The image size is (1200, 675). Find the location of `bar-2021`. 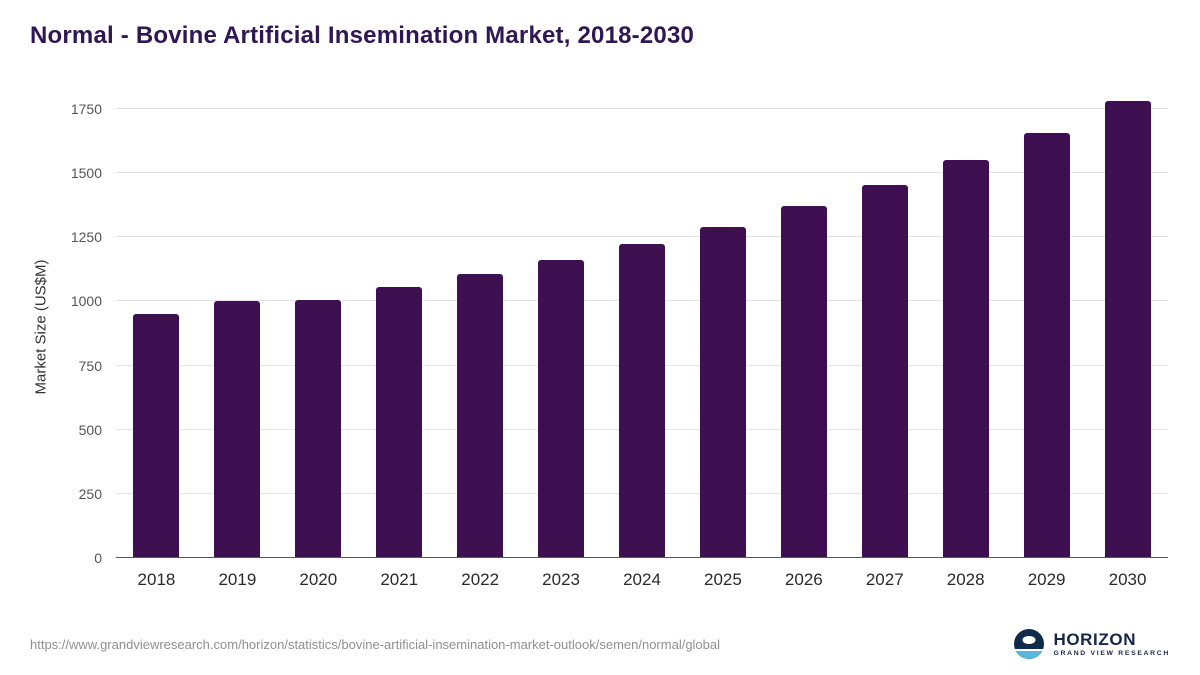

bar-2021 is located at coordinates (399, 422).